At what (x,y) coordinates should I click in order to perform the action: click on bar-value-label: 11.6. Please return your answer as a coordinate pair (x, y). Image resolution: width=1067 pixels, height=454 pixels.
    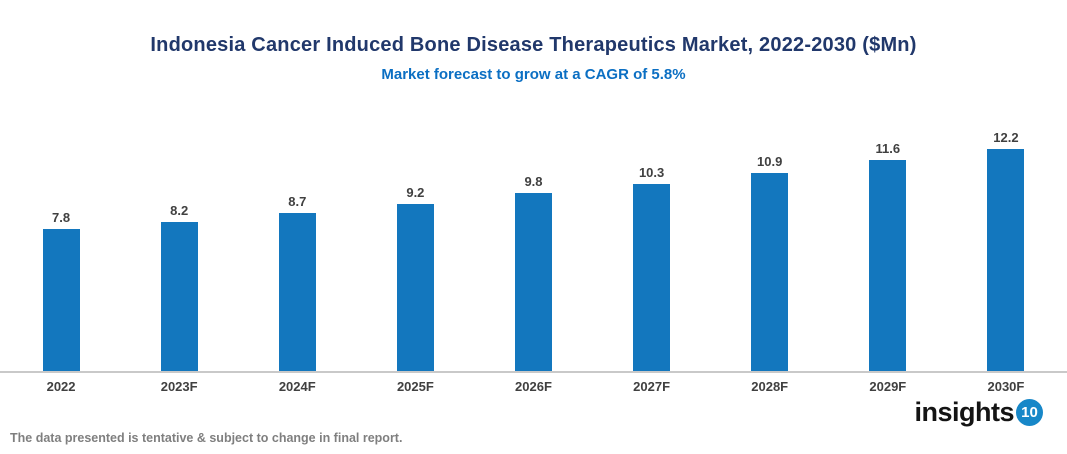
    Looking at the image, I should click on (888, 148).